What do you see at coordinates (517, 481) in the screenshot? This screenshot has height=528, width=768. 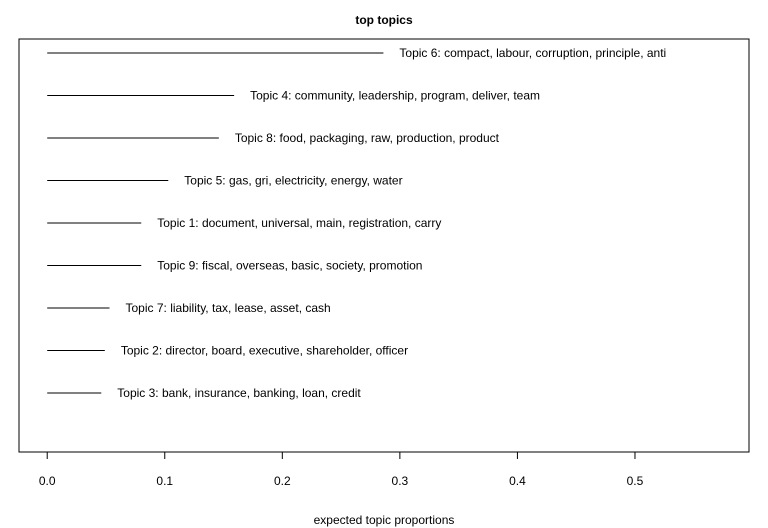 I see `x-tick-label: 0.4` at bounding box center [517, 481].